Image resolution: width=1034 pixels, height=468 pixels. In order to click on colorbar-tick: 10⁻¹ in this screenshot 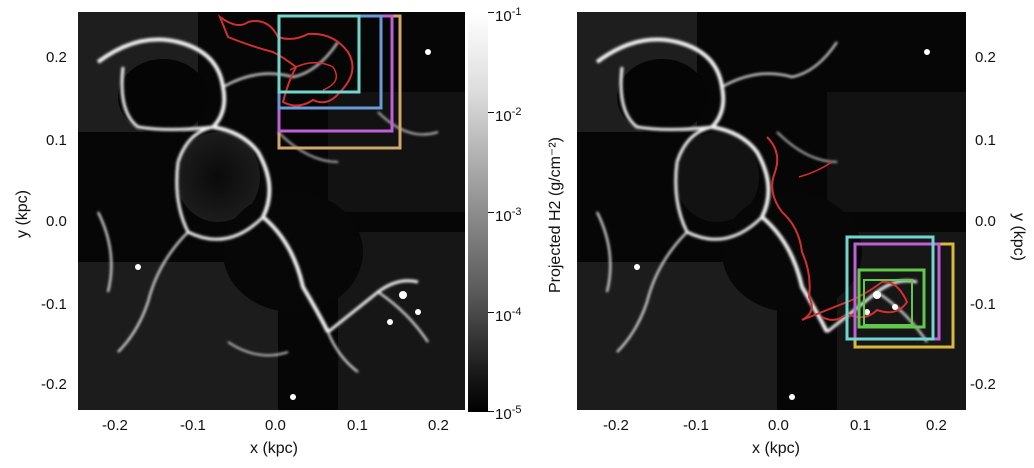, I will do `click(508, 15)`.